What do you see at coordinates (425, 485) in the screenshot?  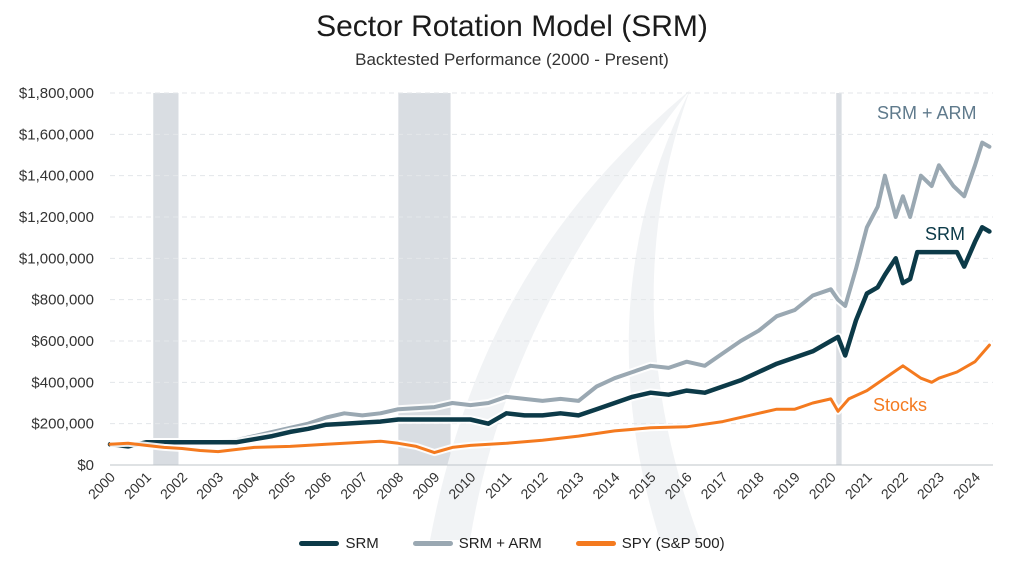 I see `x-tick-label: 2009` at bounding box center [425, 485].